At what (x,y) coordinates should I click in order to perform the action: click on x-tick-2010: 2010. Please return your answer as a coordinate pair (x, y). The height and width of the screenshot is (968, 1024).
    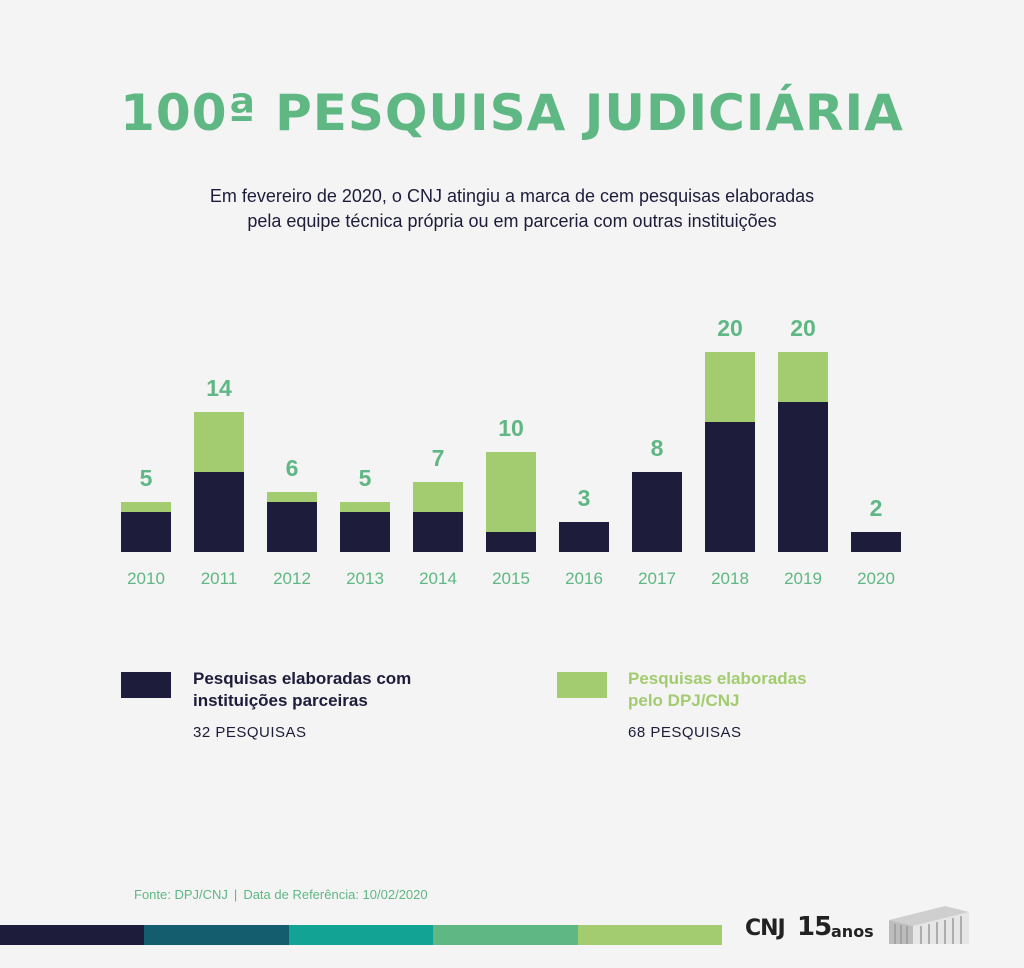
    Looking at the image, I should click on (146, 578).